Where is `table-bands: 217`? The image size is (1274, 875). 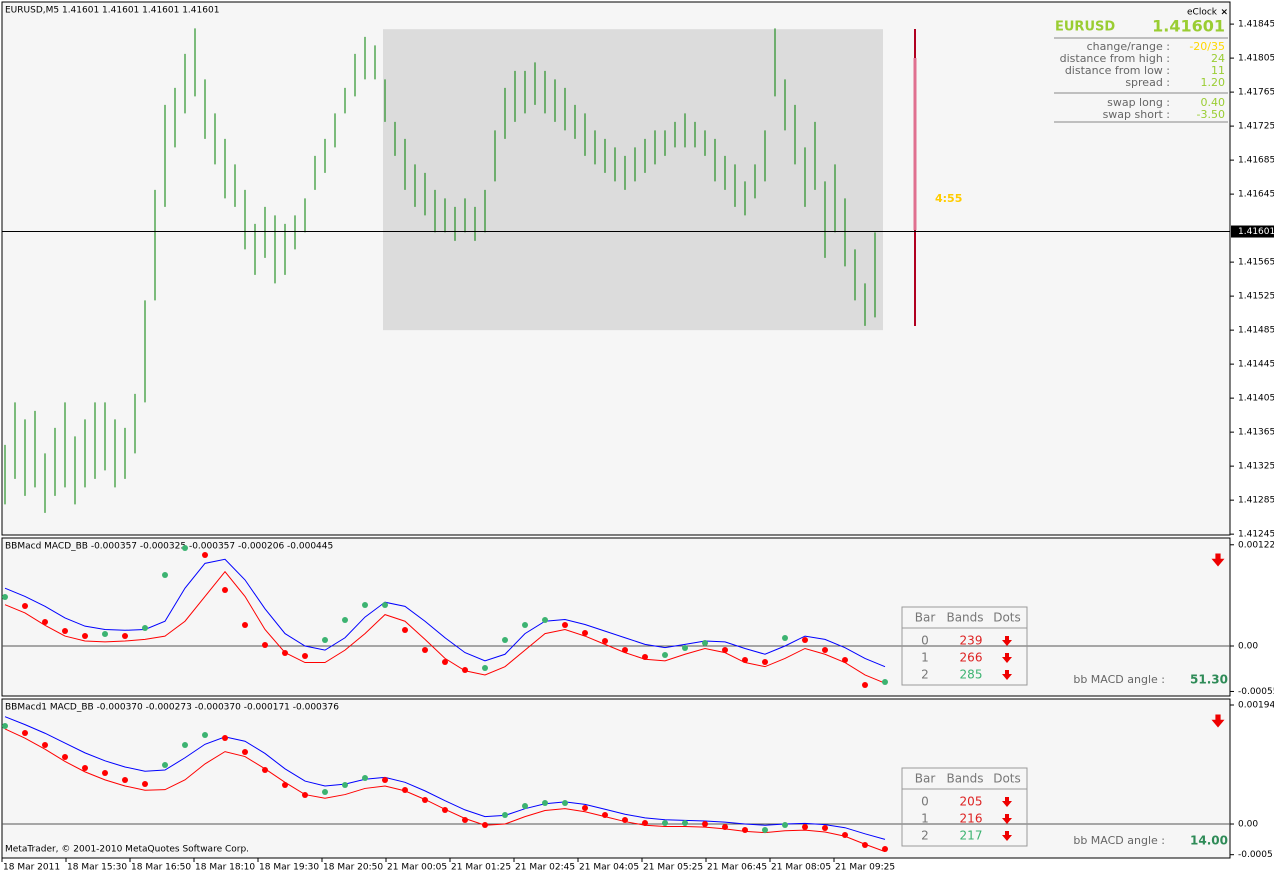 table-bands: 217 is located at coordinates (971, 836).